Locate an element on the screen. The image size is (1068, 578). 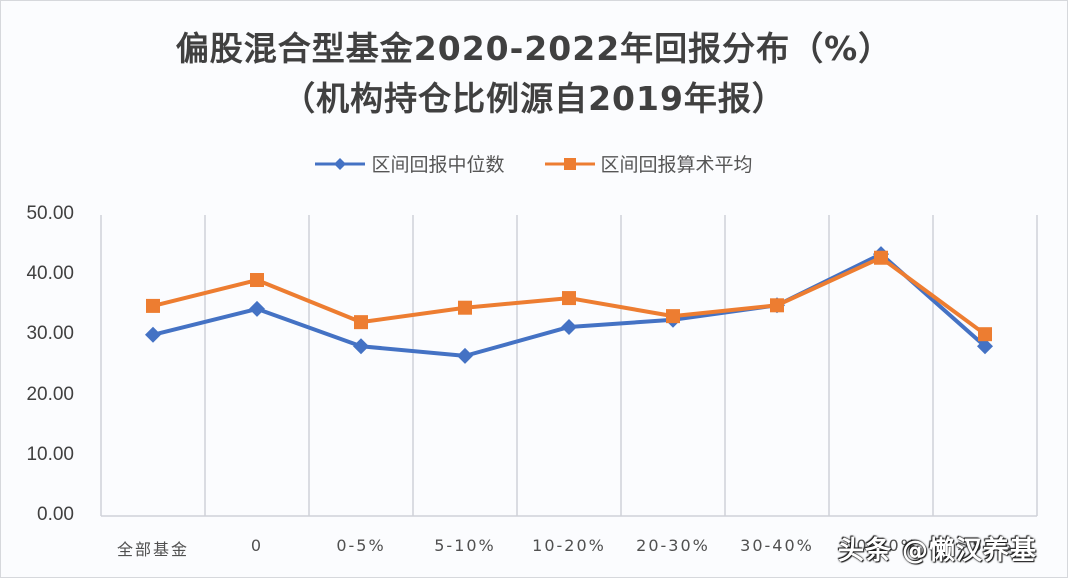
y-tick-label: 0.00 is located at coordinates (55, 514).